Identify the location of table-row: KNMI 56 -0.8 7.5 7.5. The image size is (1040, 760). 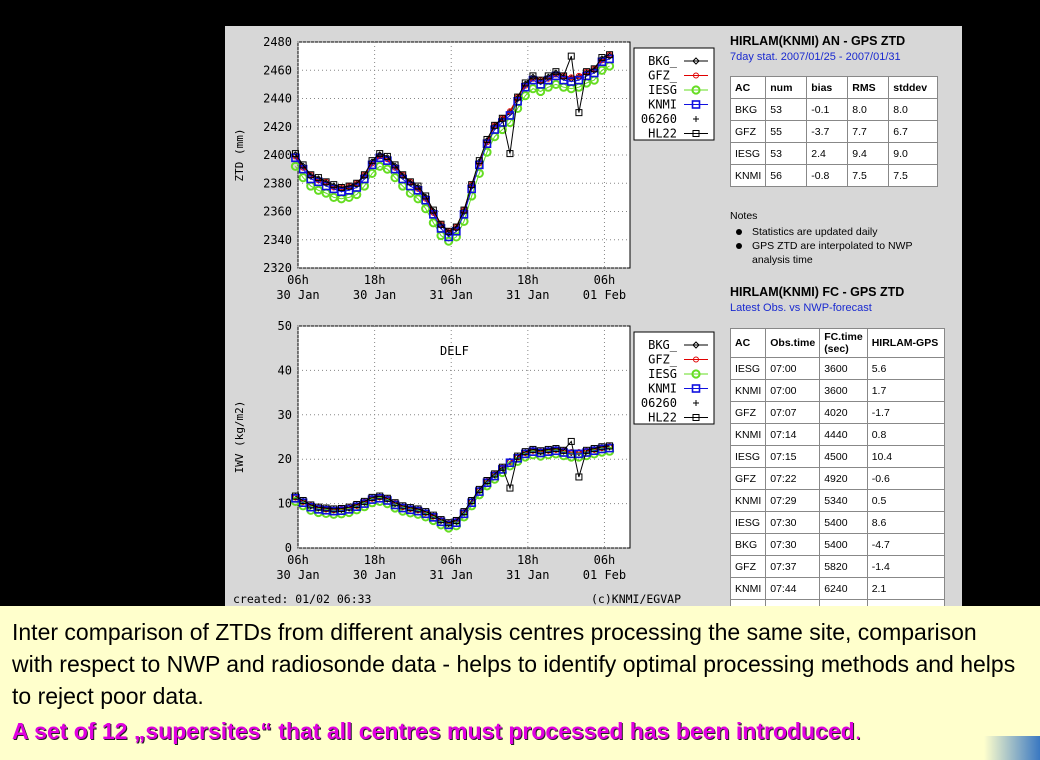
(834, 175).